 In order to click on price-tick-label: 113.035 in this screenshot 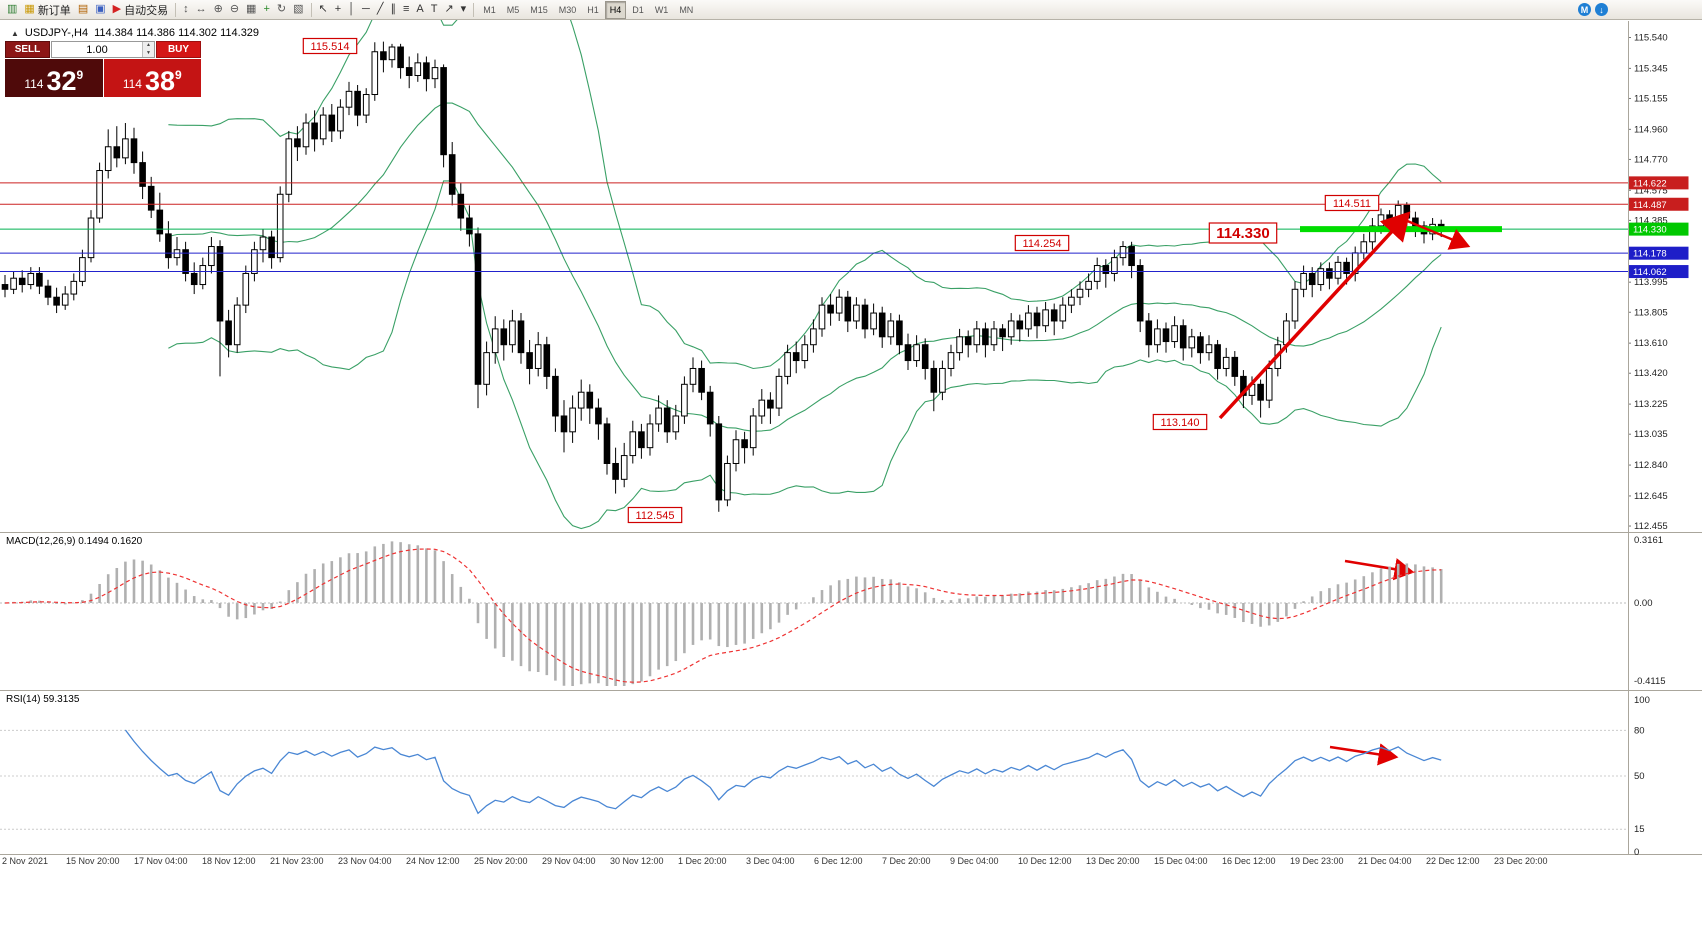, I will do `click(1651, 434)`.